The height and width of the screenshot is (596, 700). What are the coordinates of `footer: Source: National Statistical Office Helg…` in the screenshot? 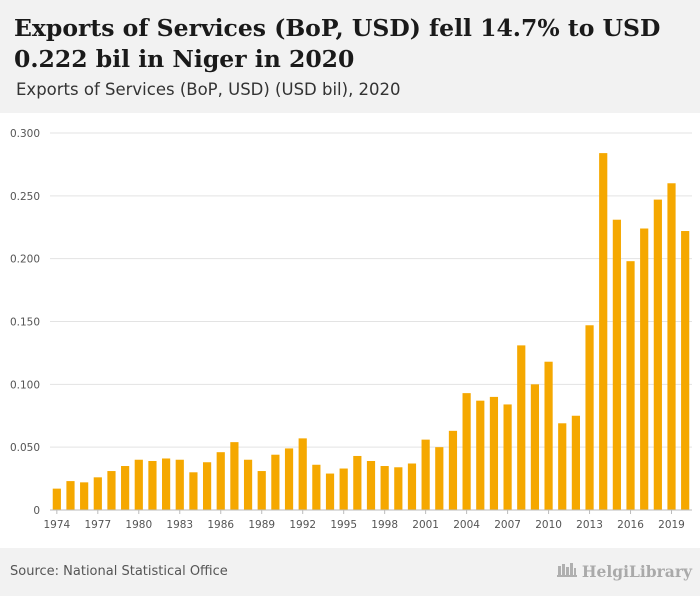 It's located at (350, 572).